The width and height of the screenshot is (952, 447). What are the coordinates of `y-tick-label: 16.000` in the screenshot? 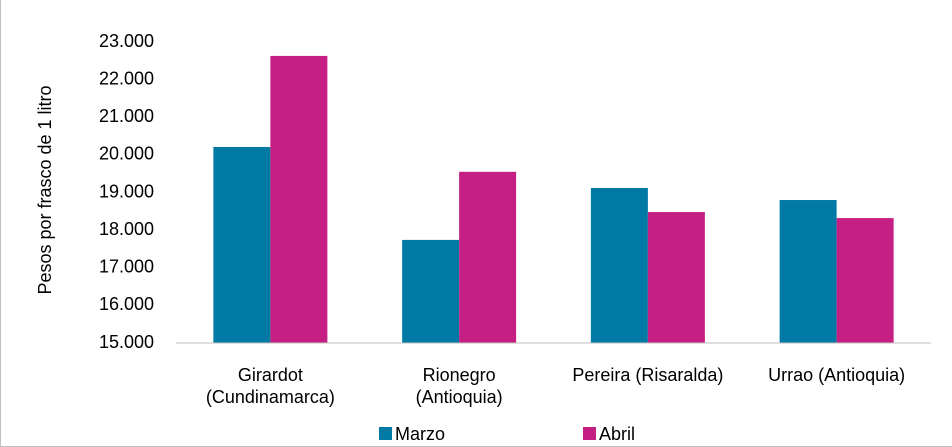 It's located at (126, 304).